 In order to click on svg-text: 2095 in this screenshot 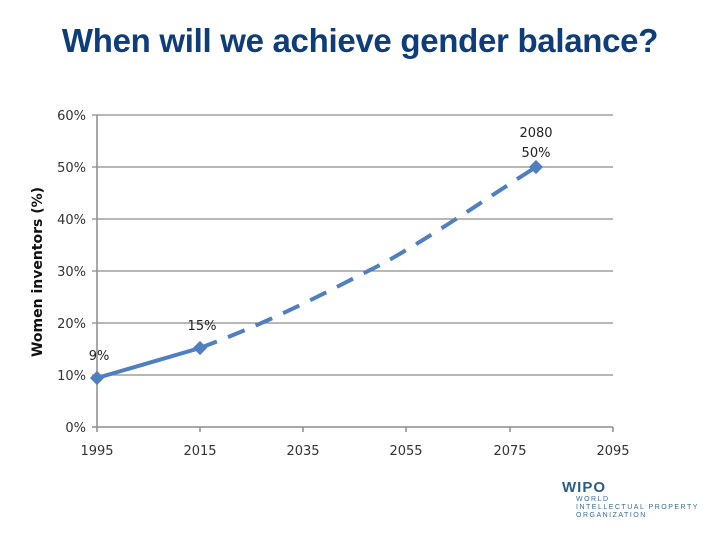, I will do `click(612, 451)`.